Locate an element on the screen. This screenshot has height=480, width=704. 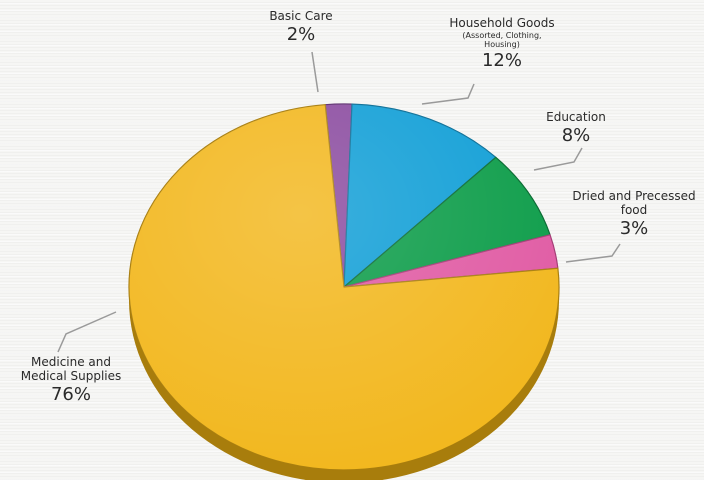
leader-line-basic-care is located at coordinates (315, 72).